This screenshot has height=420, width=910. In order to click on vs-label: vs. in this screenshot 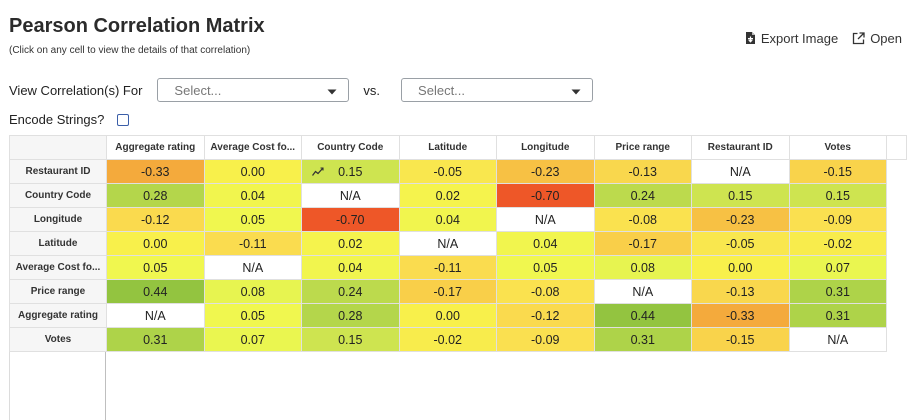, I will do `click(372, 90)`.